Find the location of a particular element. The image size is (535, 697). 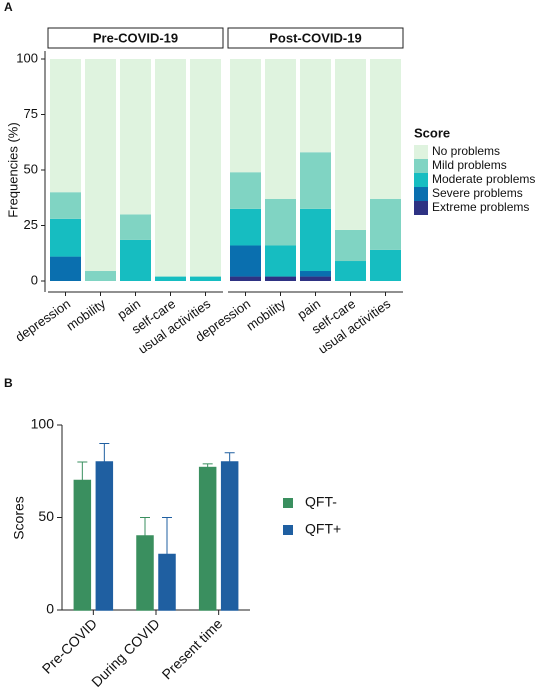

legend-label: Severe problems is located at coordinates (477, 193).